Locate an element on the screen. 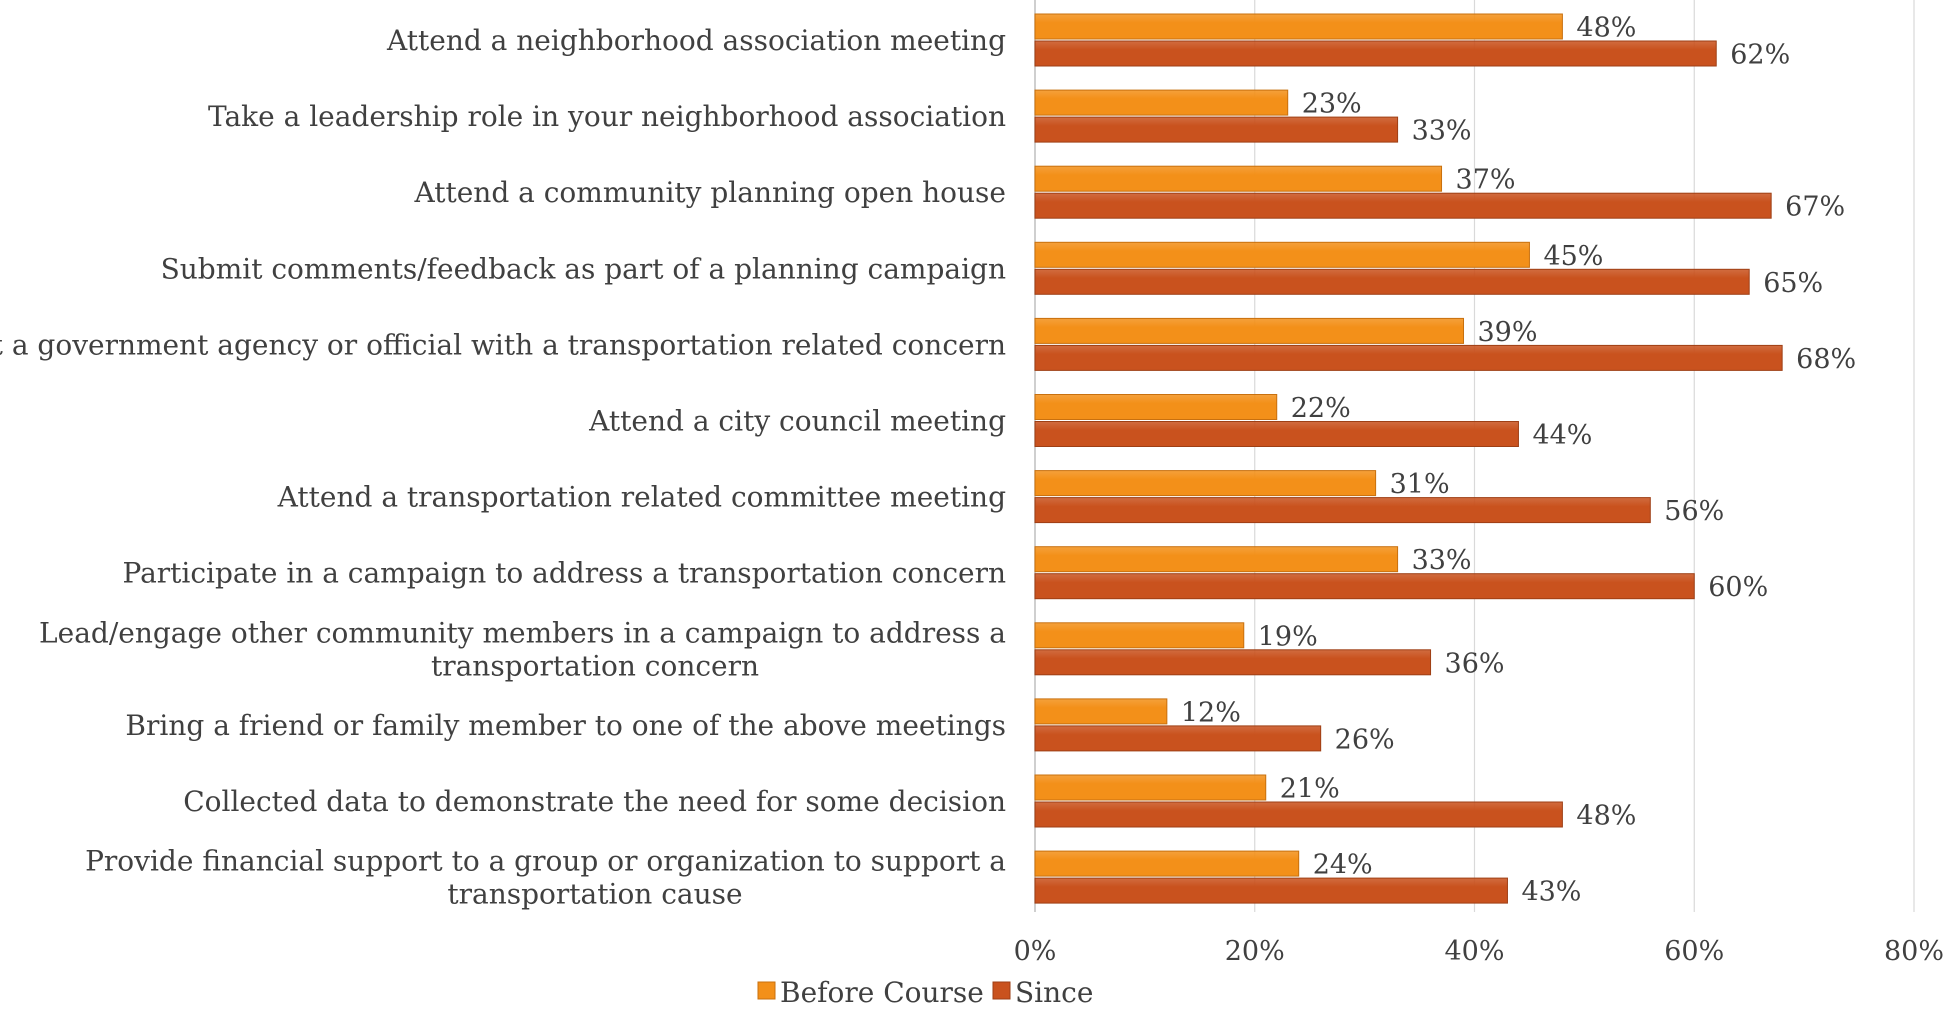 The image size is (1946, 1016). data-label: 68% is located at coordinates (1826, 359).